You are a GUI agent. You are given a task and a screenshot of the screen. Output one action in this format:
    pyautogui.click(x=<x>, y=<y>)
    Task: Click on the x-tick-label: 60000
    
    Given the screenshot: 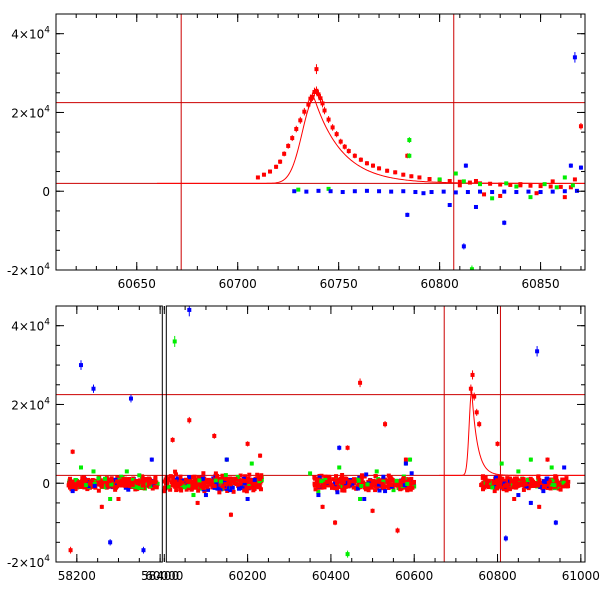 What is the action you would take?
    pyautogui.click(x=164, y=576)
    